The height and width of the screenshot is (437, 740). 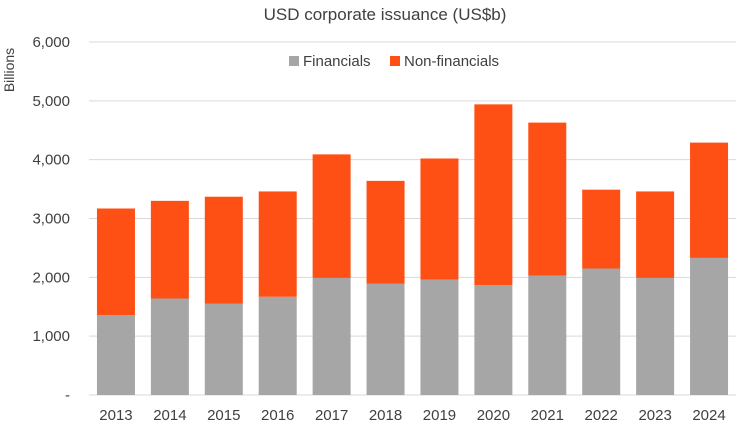 What do you see at coordinates (708, 415) in the screenshot?
I see `x-tick-label: 2024` at bounding box center [708, 415].